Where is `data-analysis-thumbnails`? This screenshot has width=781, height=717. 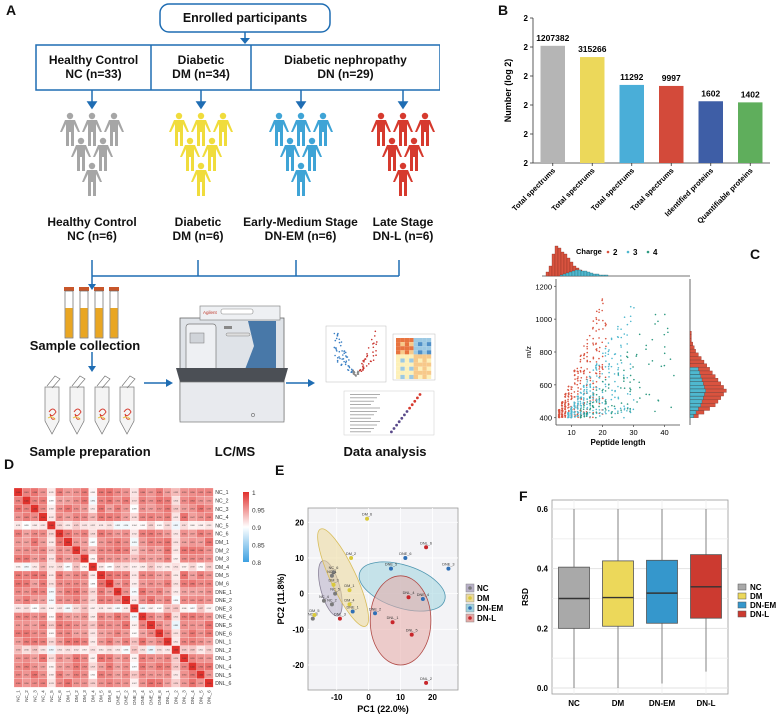 data-analysis-thumbnails is located at coordinates (380, 380).